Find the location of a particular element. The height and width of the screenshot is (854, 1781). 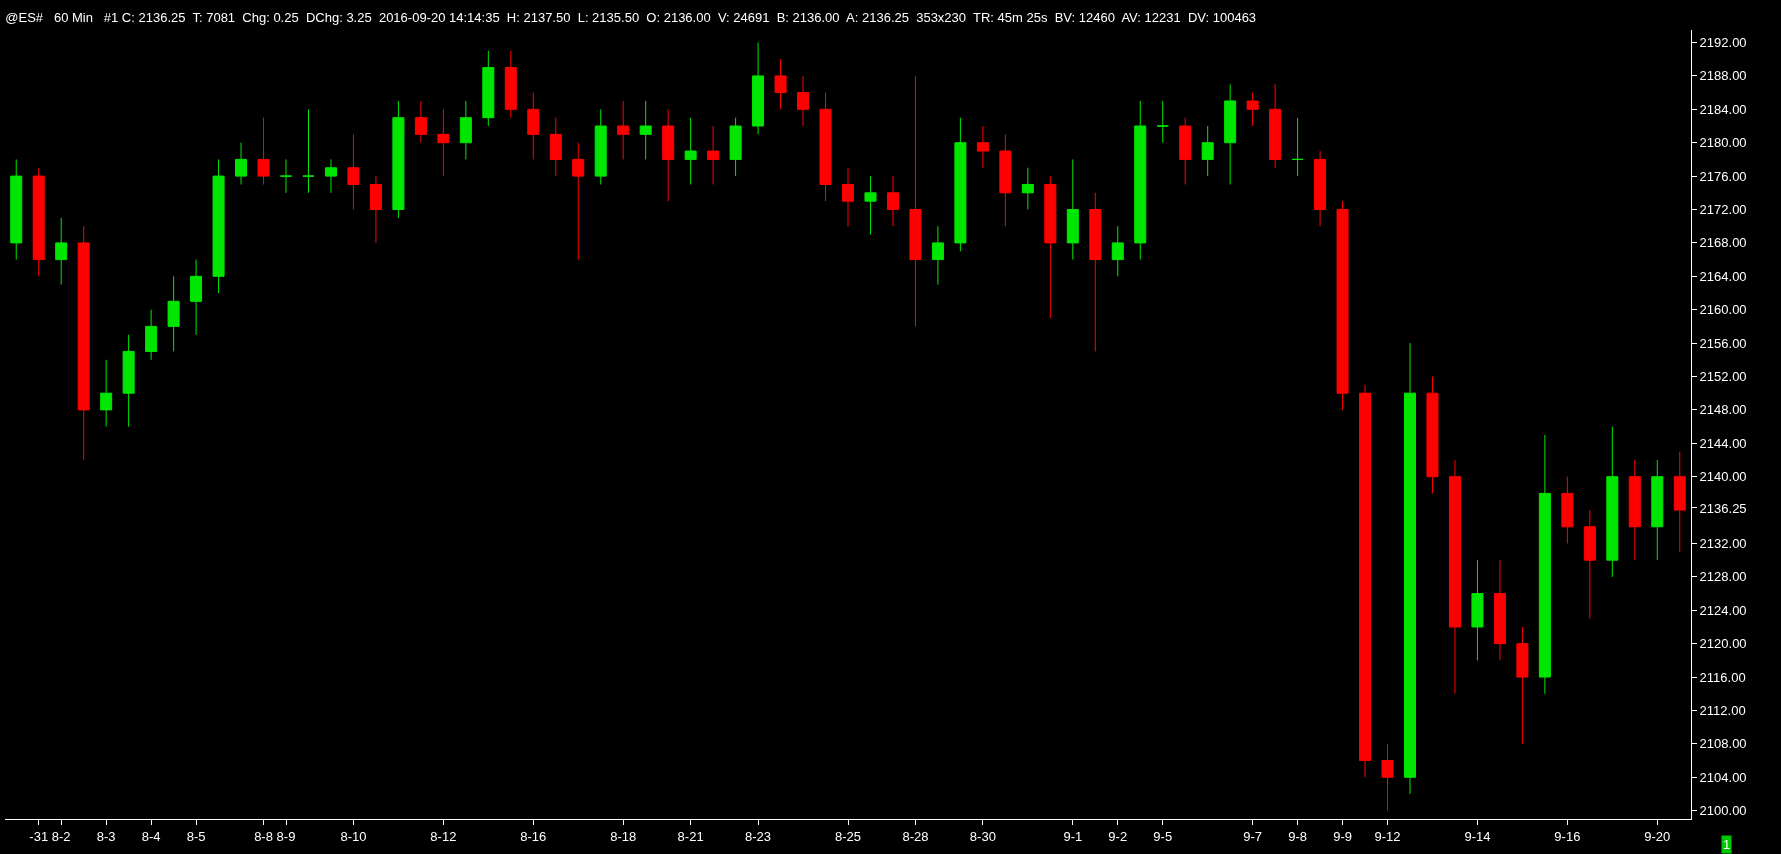

x-tick-label: 8-21 is located at coordinates (690, 836).